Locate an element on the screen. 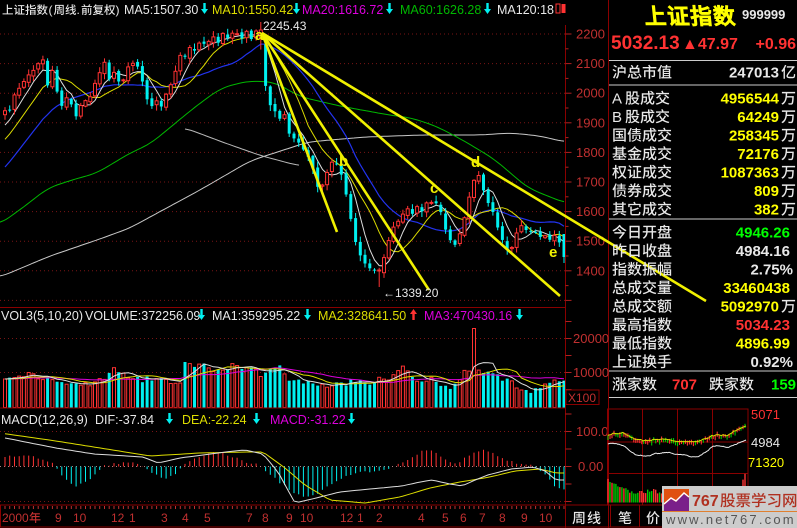 This screenshot has height=528, width=797. svg-text: 1900 is located at coordinates (590, 122).